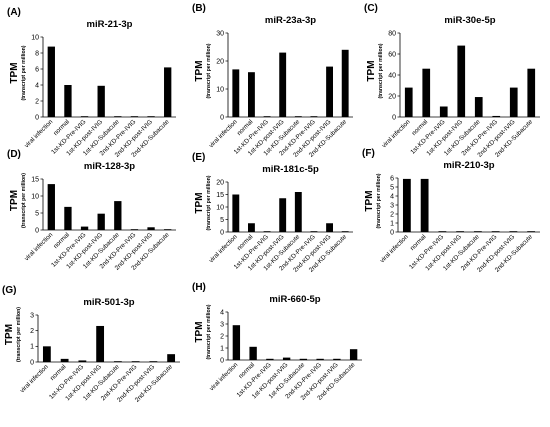  Describe the element at coordinates (222, 232) in the screenshot. I see `panel-e-ytick-label: 0` at that location.